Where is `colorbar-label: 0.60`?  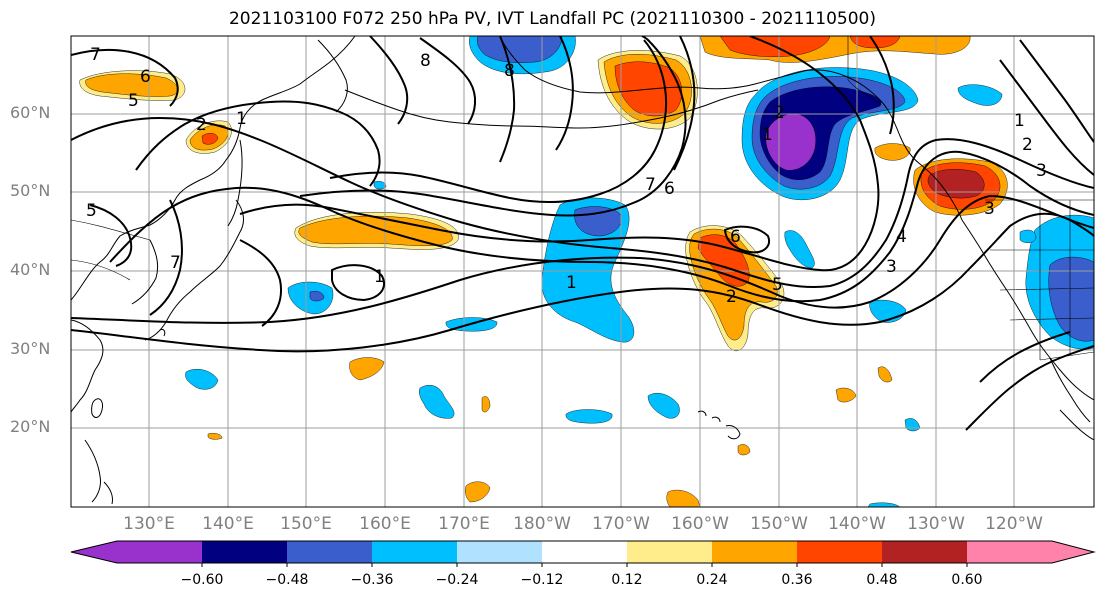 colorbar-label: 0.60 is located at coordinates (967, 580).